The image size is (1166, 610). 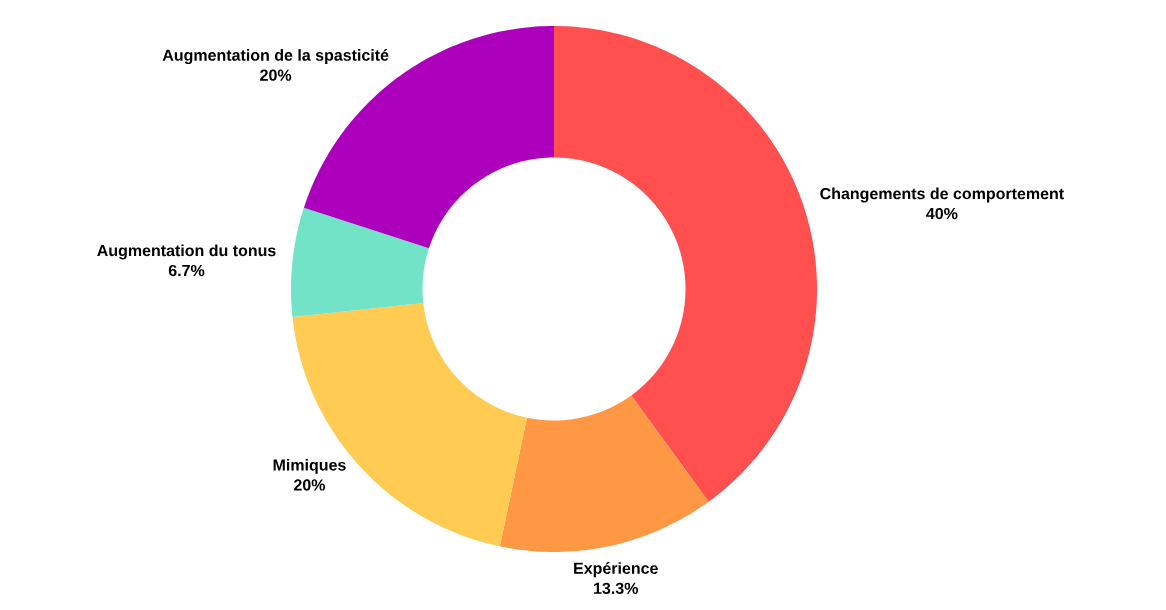 I want to click on data-label: 6.7%, so click(x=186, y=270).